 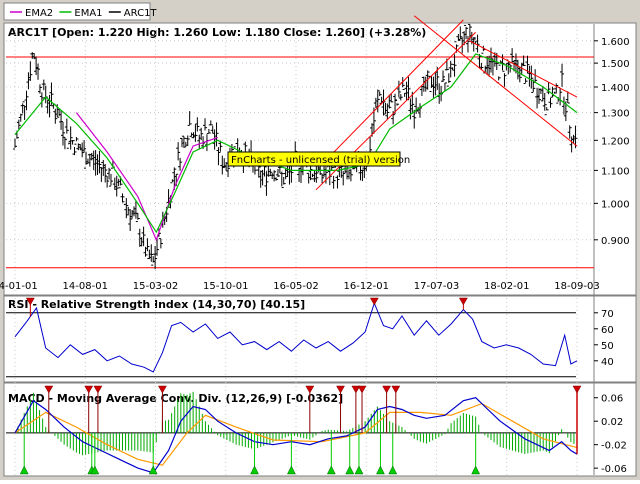 I want to click on macd-final-sell-marker, so click(x=577, y=389).